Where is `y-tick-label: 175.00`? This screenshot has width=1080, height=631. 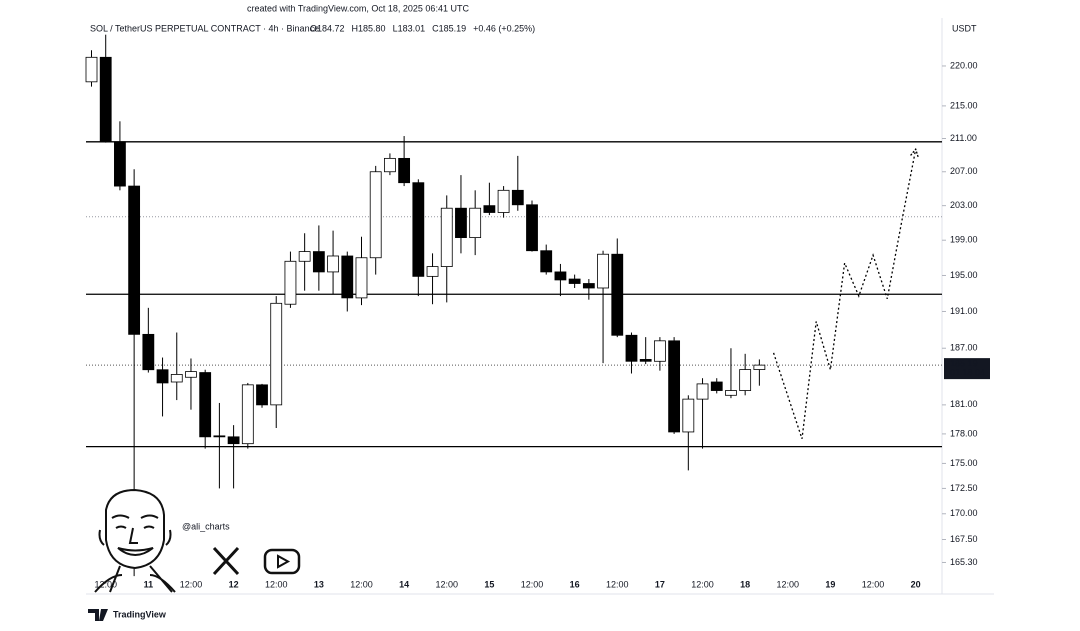
y-tick-label: 175.00 is located at coordinates (964, 463).